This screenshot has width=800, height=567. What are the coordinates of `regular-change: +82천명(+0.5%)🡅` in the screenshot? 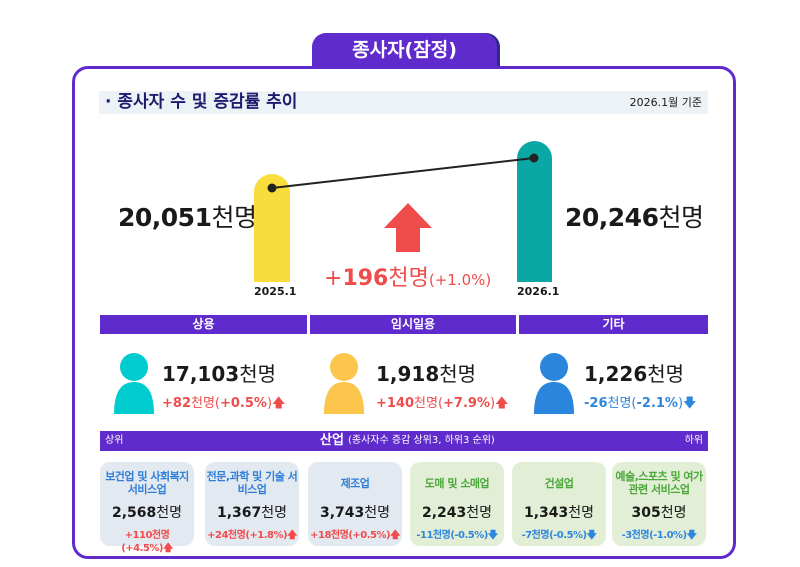 It's located at (224, 403).